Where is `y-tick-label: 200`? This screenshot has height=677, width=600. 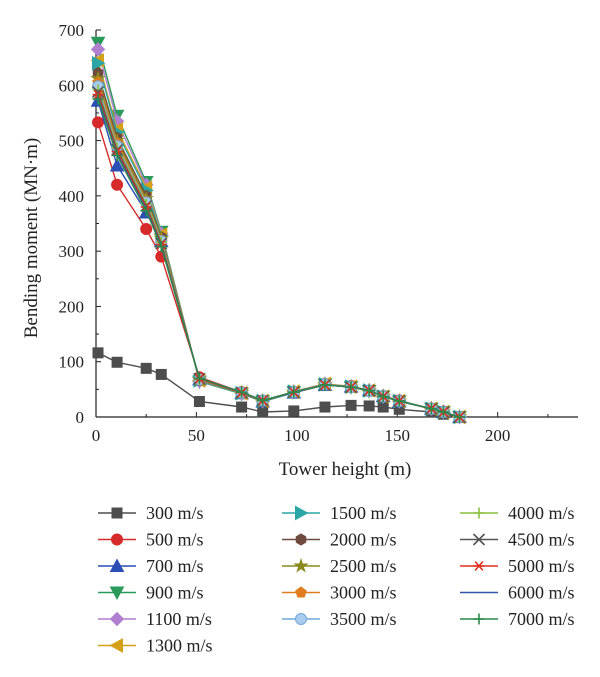 y-tick-label: 200 is located at coordinates (72, 306).